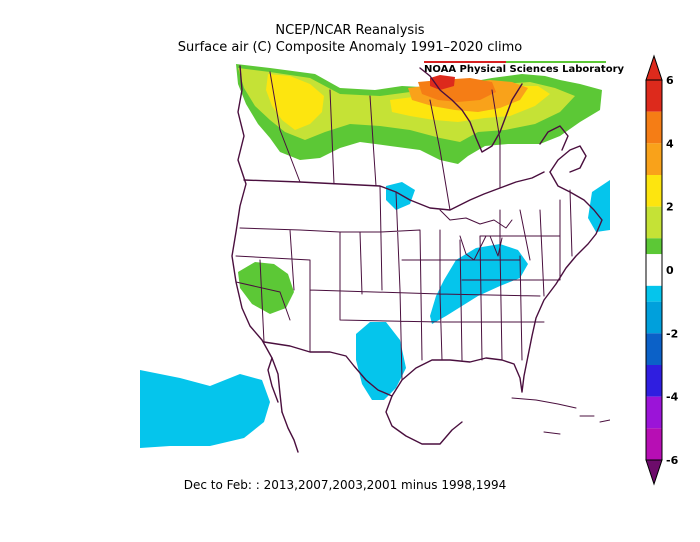 The width and height of the screenshot is (700, 542). I want to click on atlantic-coast, so click(565, 264).